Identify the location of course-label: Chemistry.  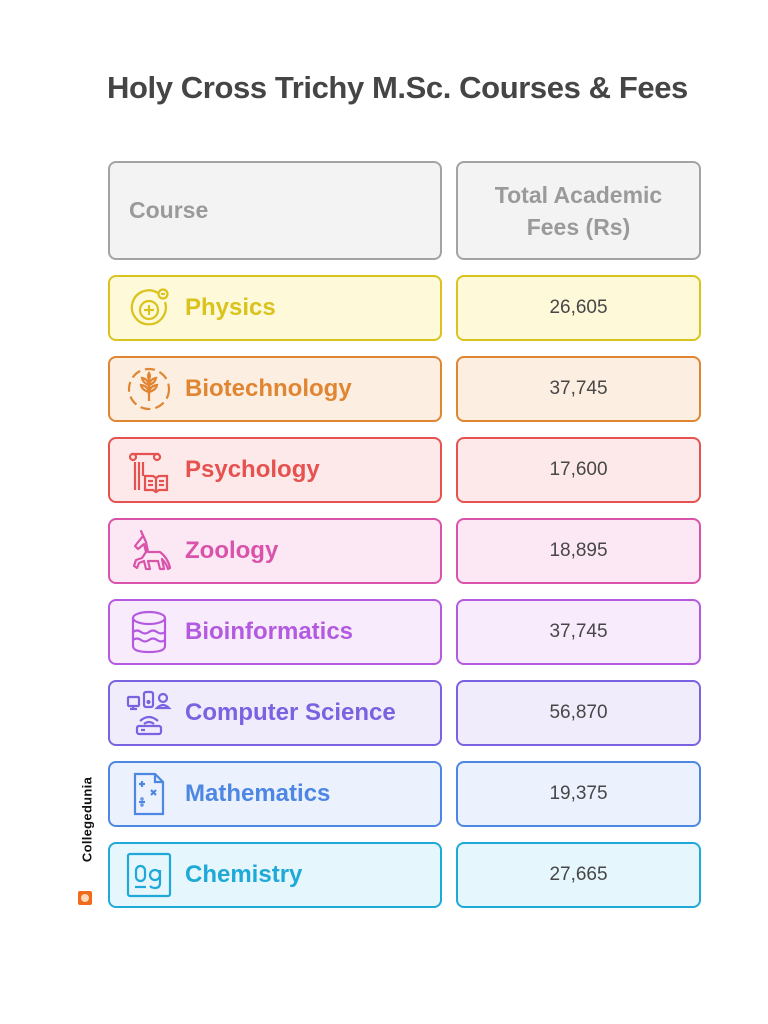
(244, 874).